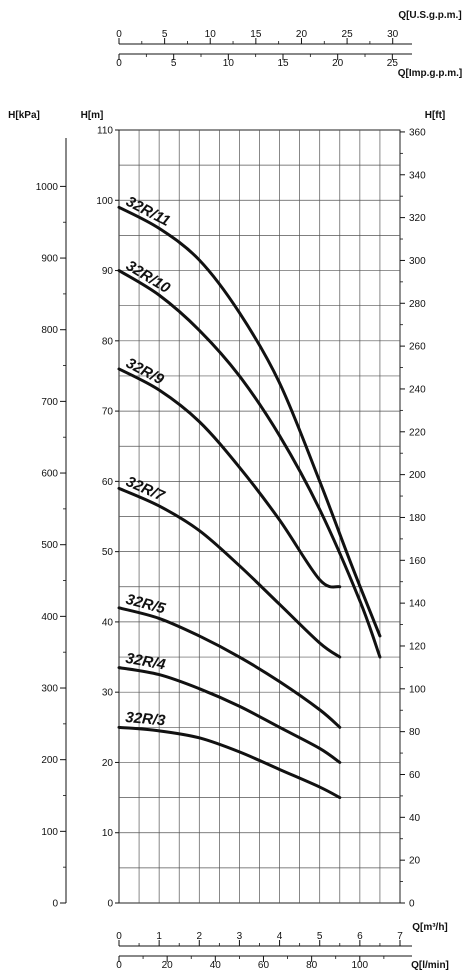 This screenshot has width=467, height=980. I want to click on q-impgpm-tick-label: 0, so click(119, 63).